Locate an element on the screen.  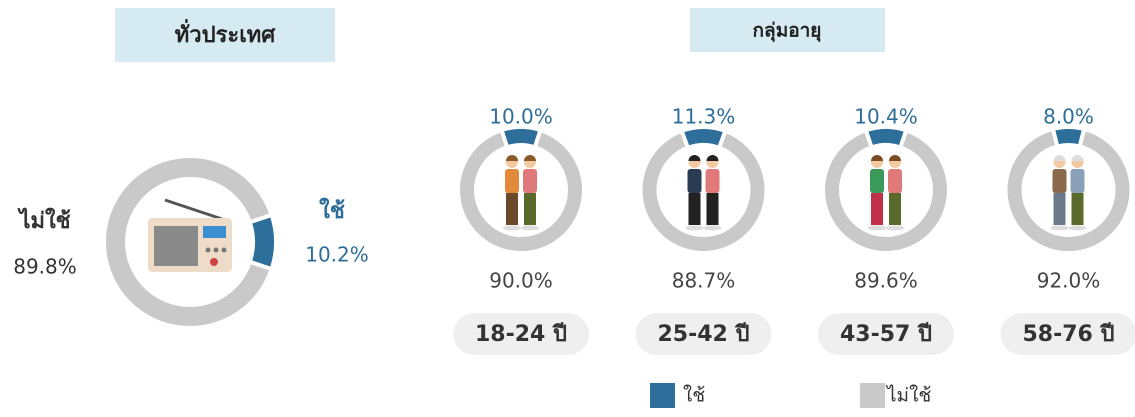
slice-label: ใช้ is located at coordinates (332, 210).